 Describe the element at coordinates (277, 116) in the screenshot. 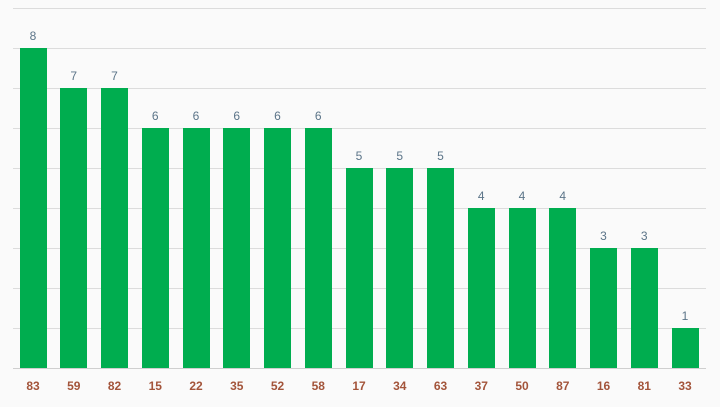

I see `data-label-52: 6` at that location.